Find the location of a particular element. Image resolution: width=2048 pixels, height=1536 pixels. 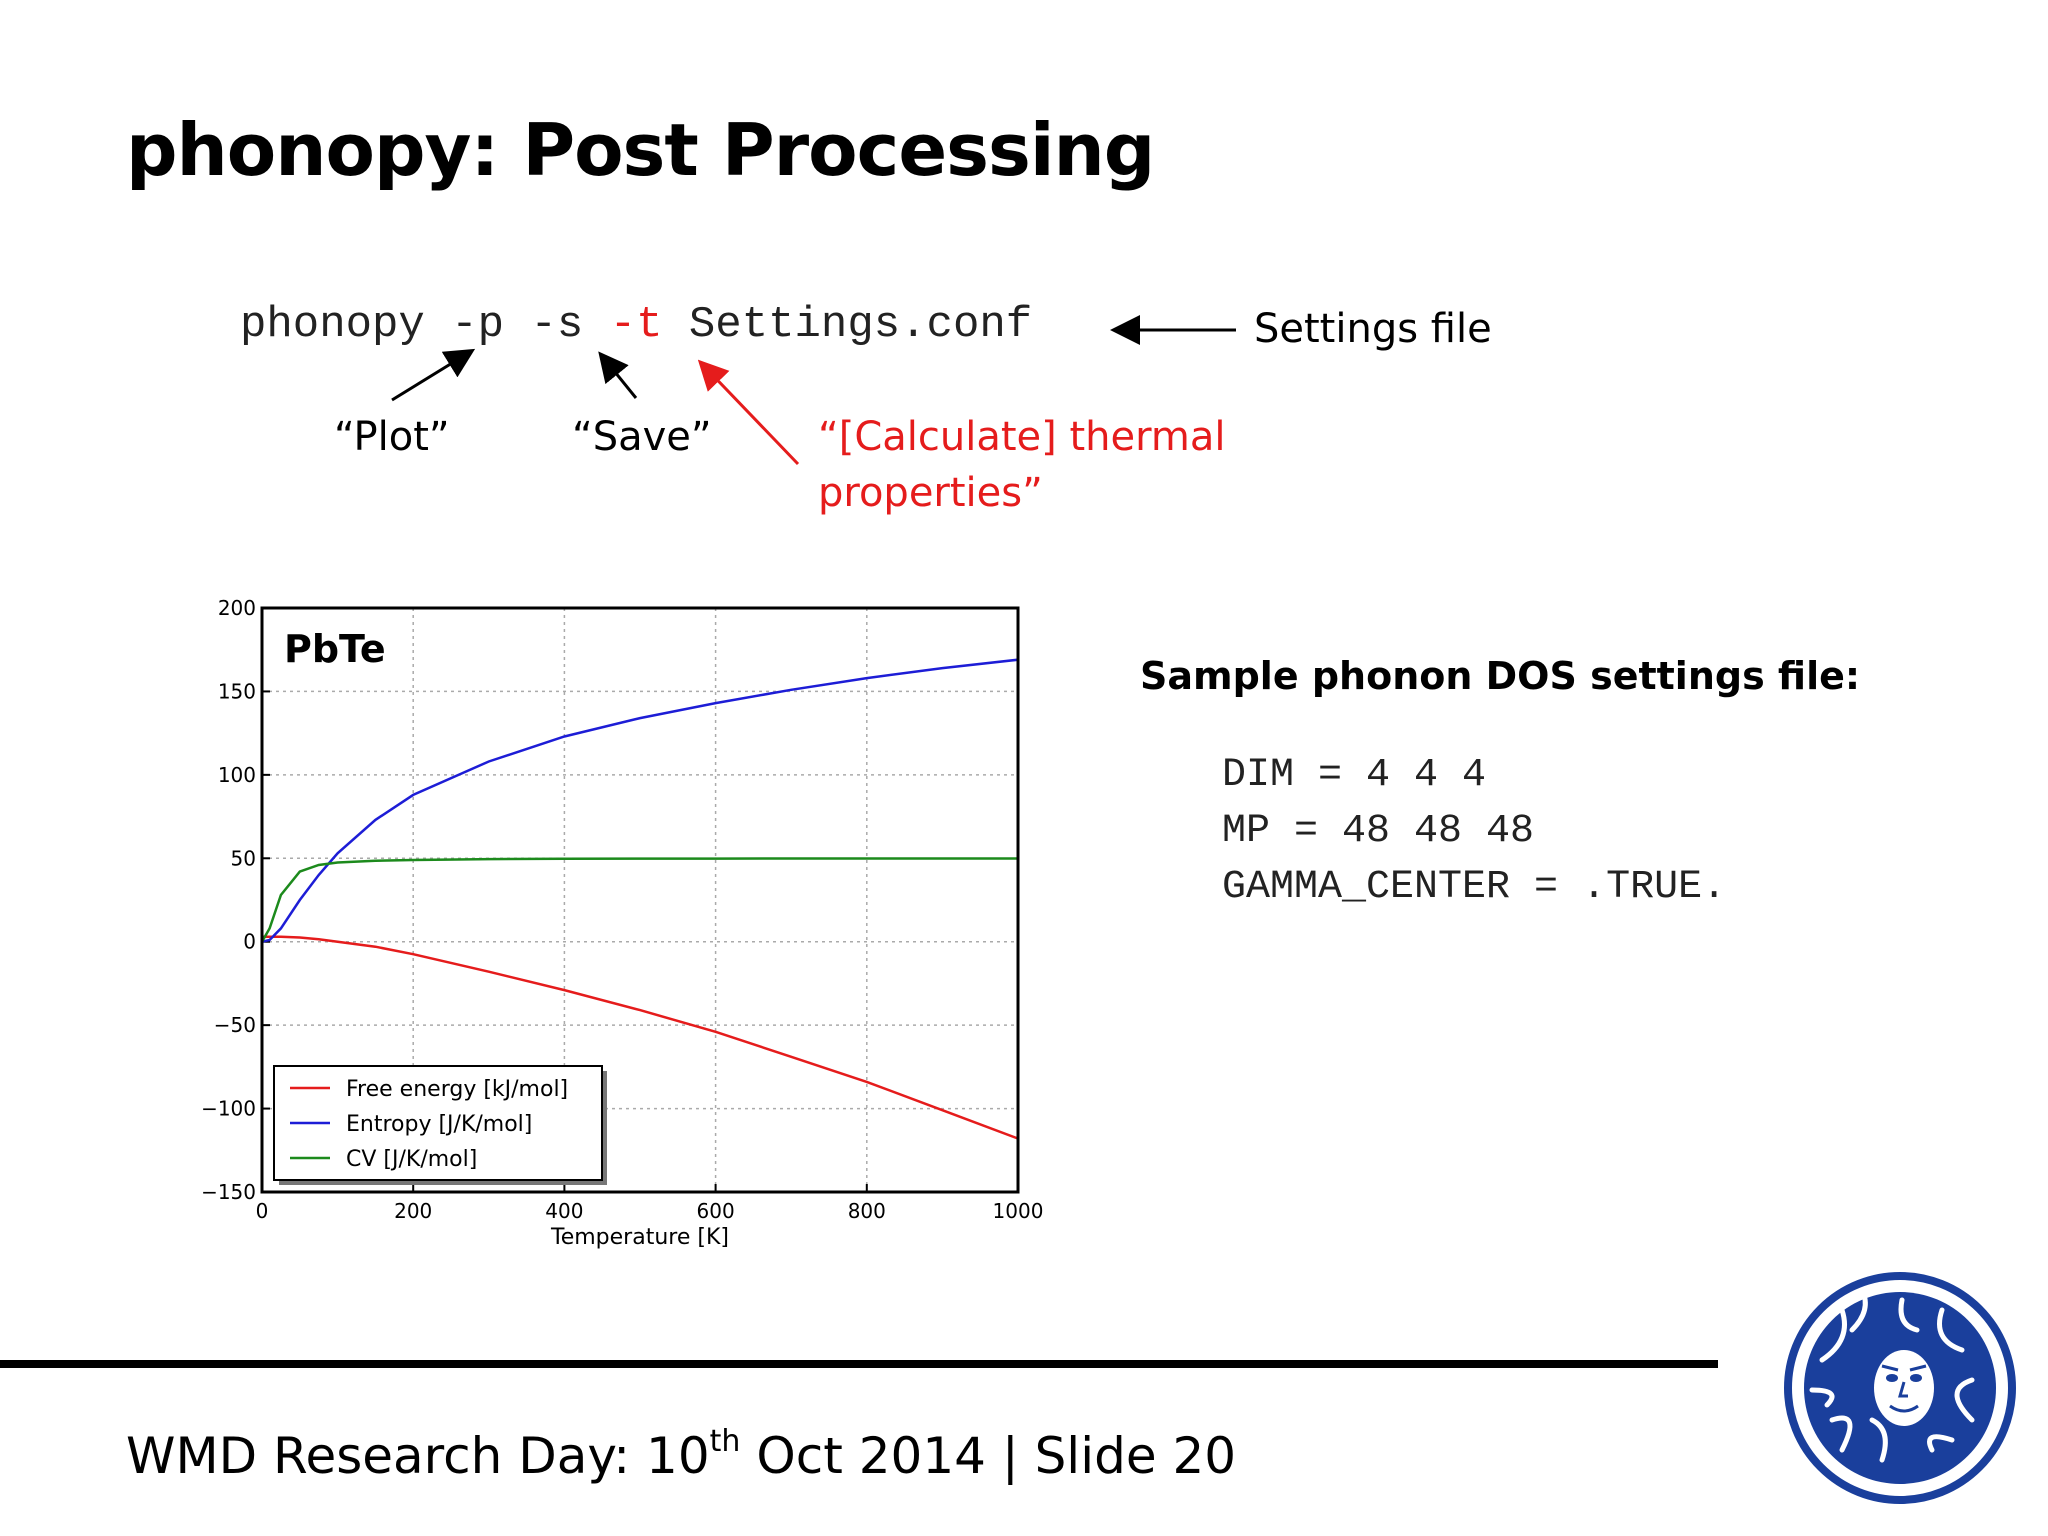

x-tick-label: 0 is located at coordinates (262, 1211).